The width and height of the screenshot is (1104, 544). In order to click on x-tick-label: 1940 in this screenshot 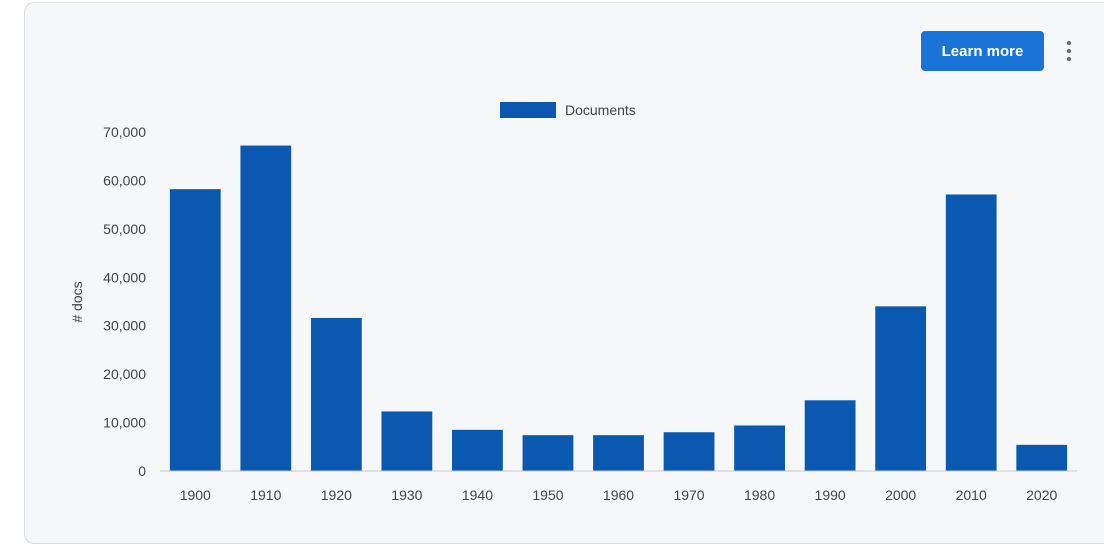, I will do `click(477, 495)`.